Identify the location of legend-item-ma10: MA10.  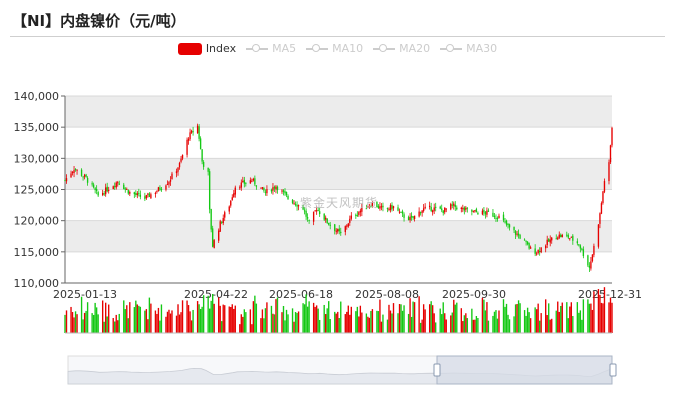
(334, 48).